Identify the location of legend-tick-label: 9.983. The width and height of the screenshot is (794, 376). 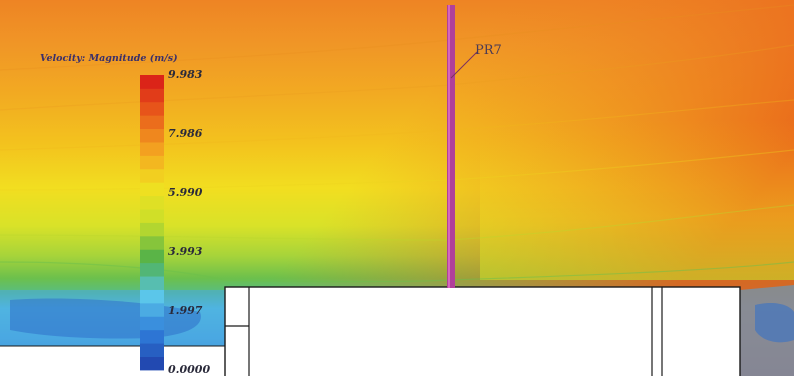
(185, 74).